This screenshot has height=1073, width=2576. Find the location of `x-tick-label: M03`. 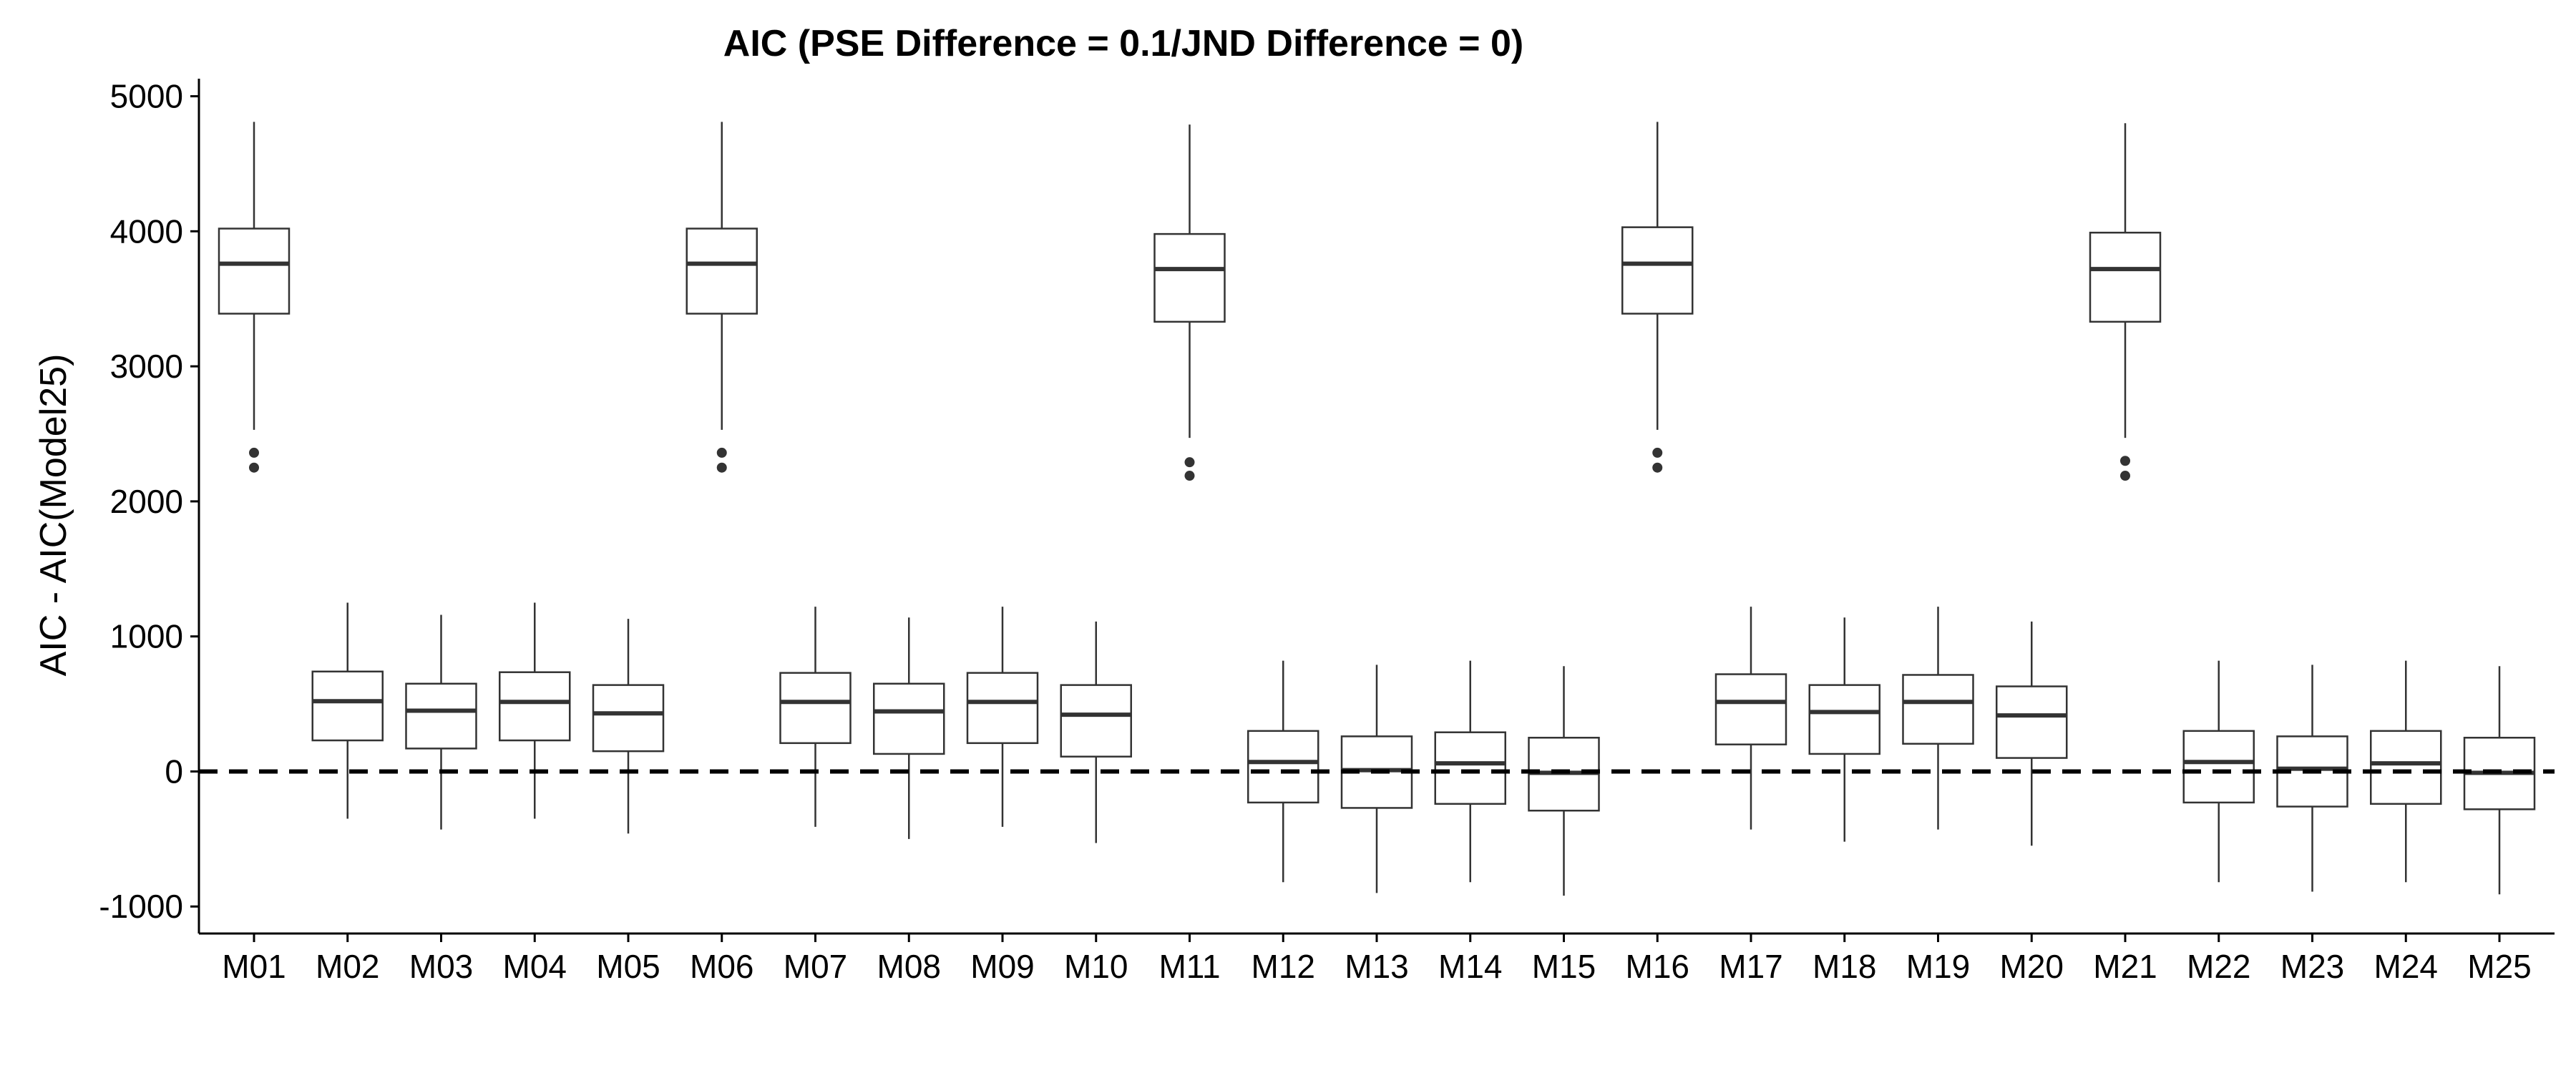

x-tick-label: M03 is located at coordinates (441, 966).